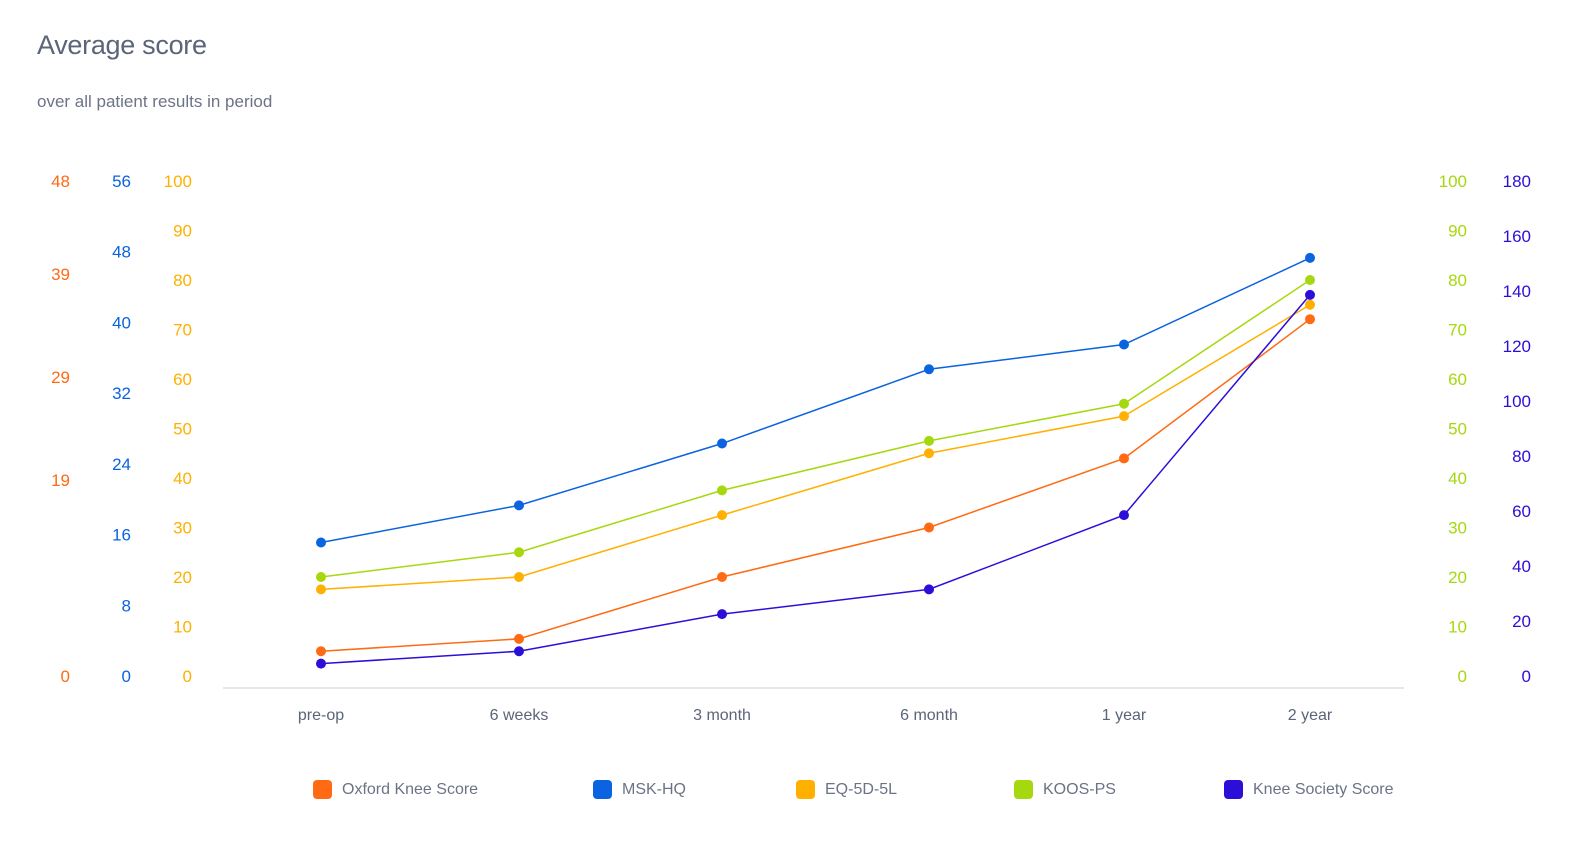 The width and height of the screenshot is (1579, 856). Describe the element at coordinates (519, 715) in the screenshot. I see `category-label-1: 6 weeks` at that location.